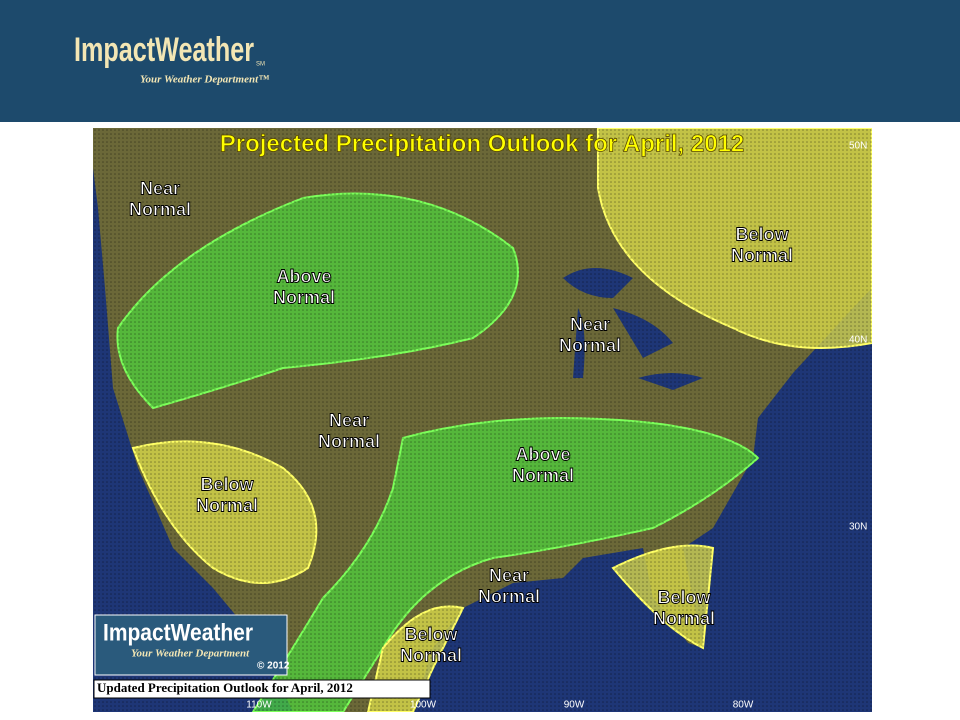 Image resolution: width=960 pixels, height=720 pixels. I want to click on inset-logo: ImpactWeather, so click(178, 632).